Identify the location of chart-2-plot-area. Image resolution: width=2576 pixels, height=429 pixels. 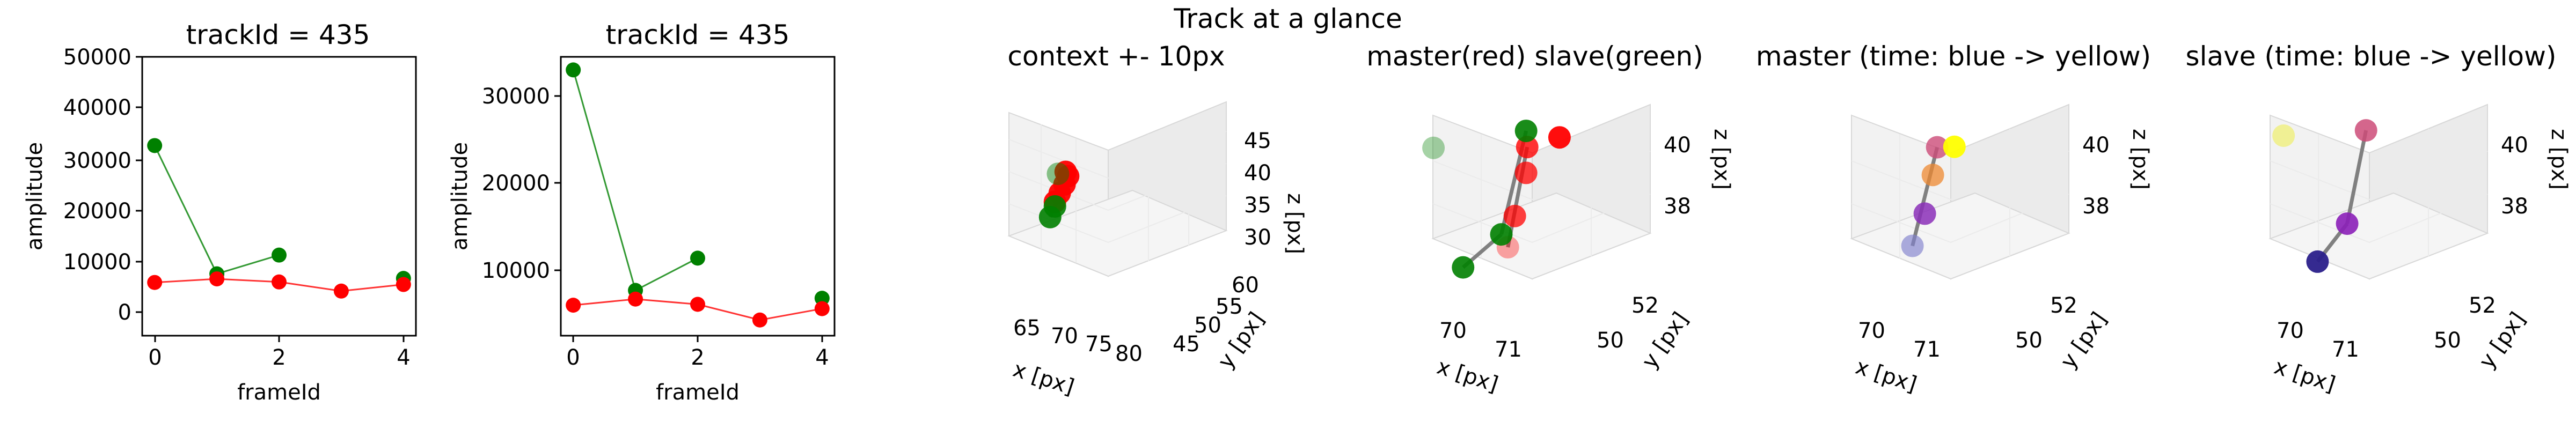
(698, 195).